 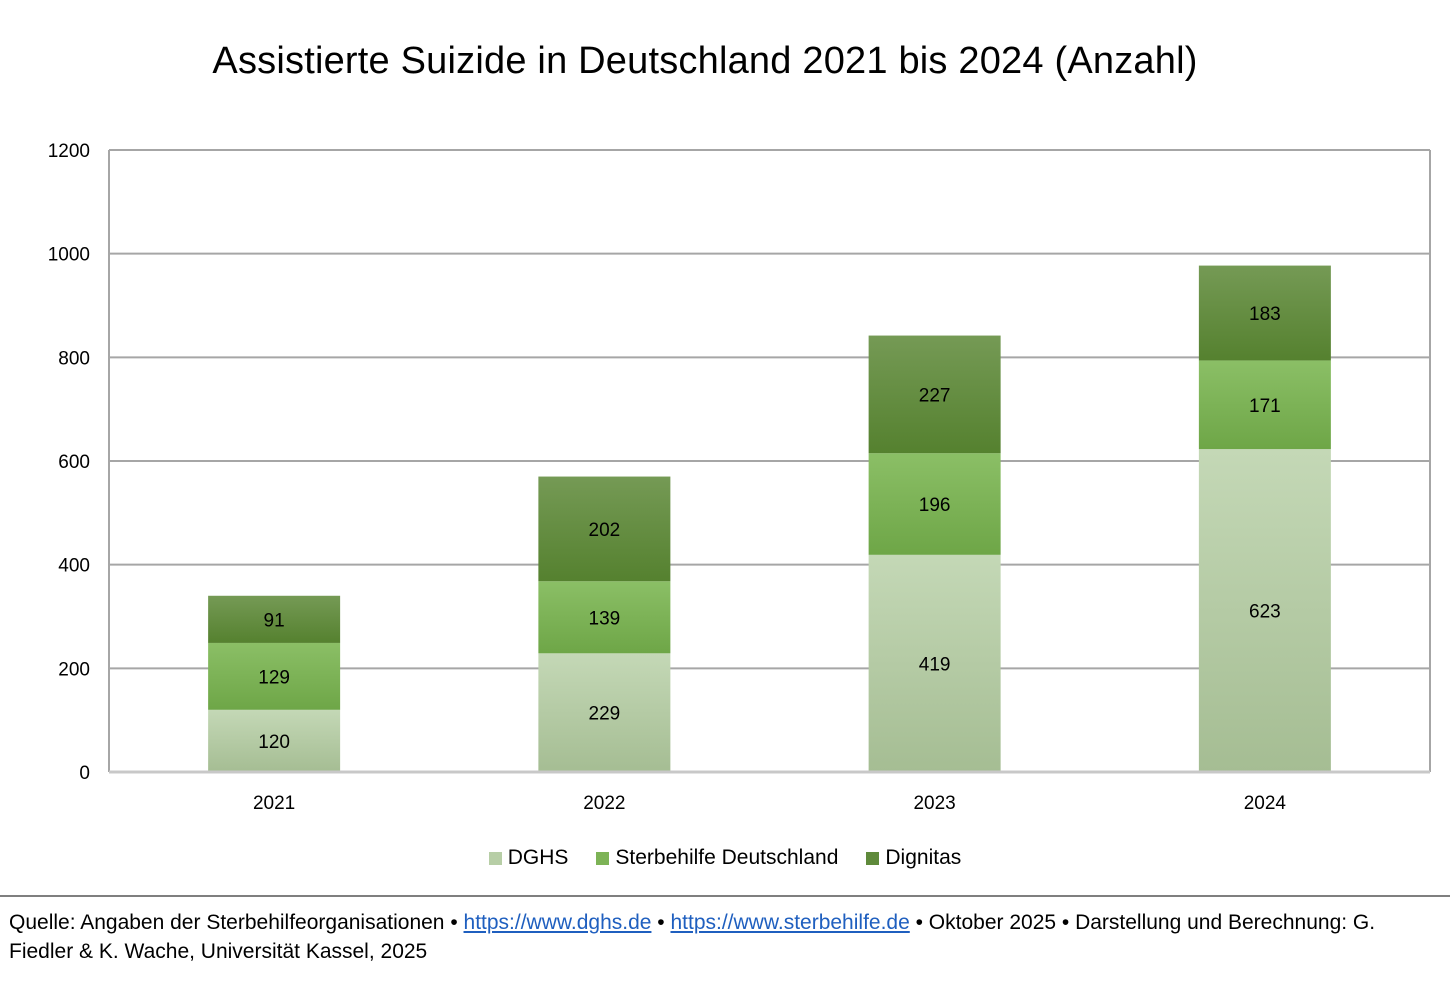 I want to click on dghs-link: https://www.dghs.de, so click(x=557, y=922).